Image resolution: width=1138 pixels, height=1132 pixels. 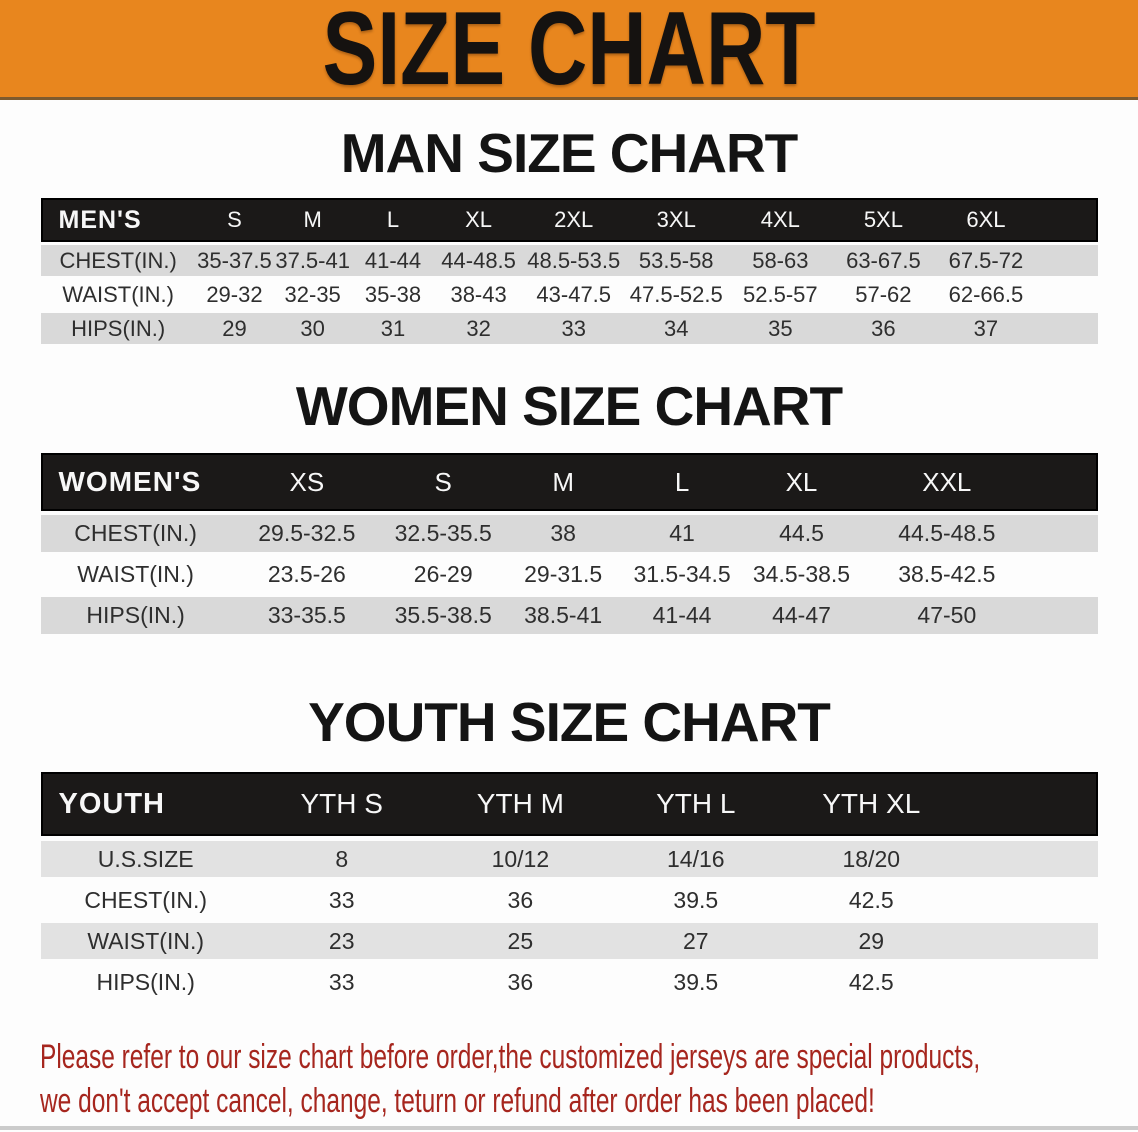 I want to click on table-row: HIPS(IN.) 33 36 39.5 42.5, so click(x=569, y=982).